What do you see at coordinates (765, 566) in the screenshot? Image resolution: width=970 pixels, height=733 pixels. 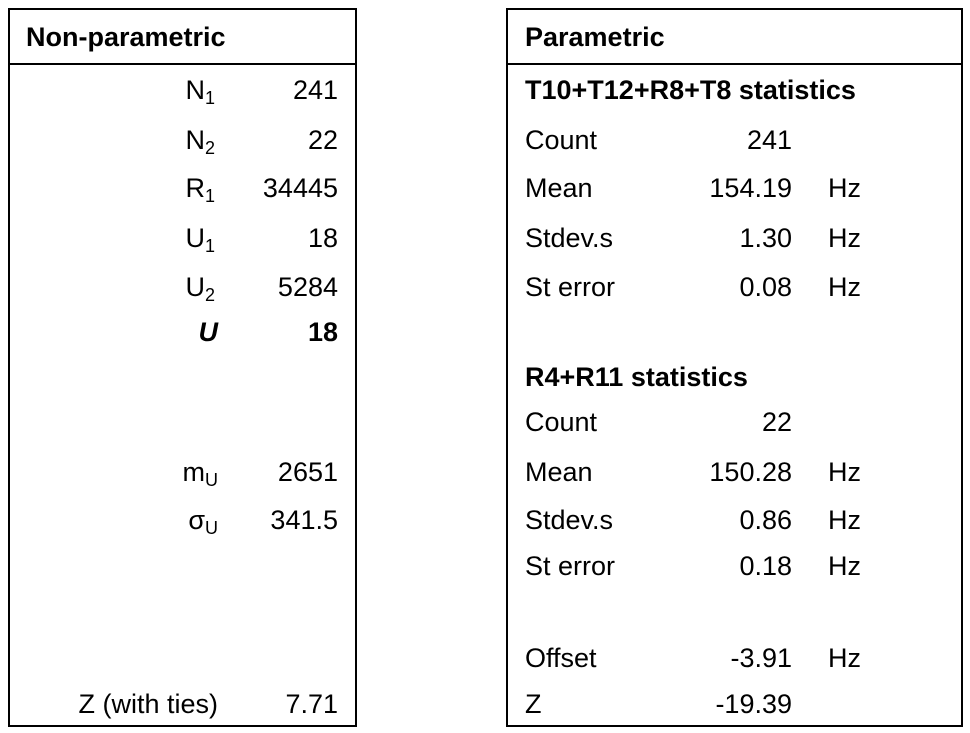 I see `row-value: 0.18` at bounding box center [765, 566].